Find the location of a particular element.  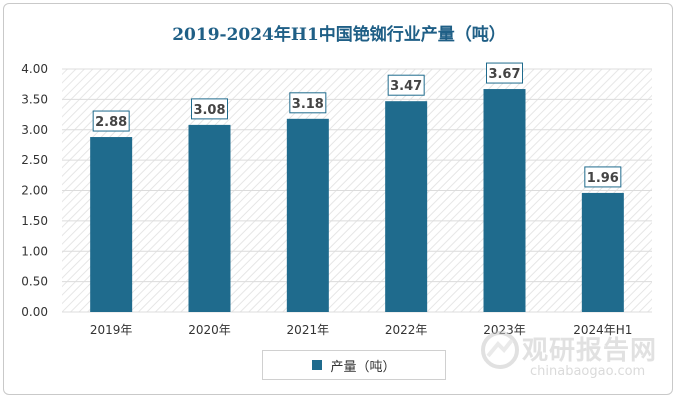

data-label: 2.88 is located at coordinates (111, 122).